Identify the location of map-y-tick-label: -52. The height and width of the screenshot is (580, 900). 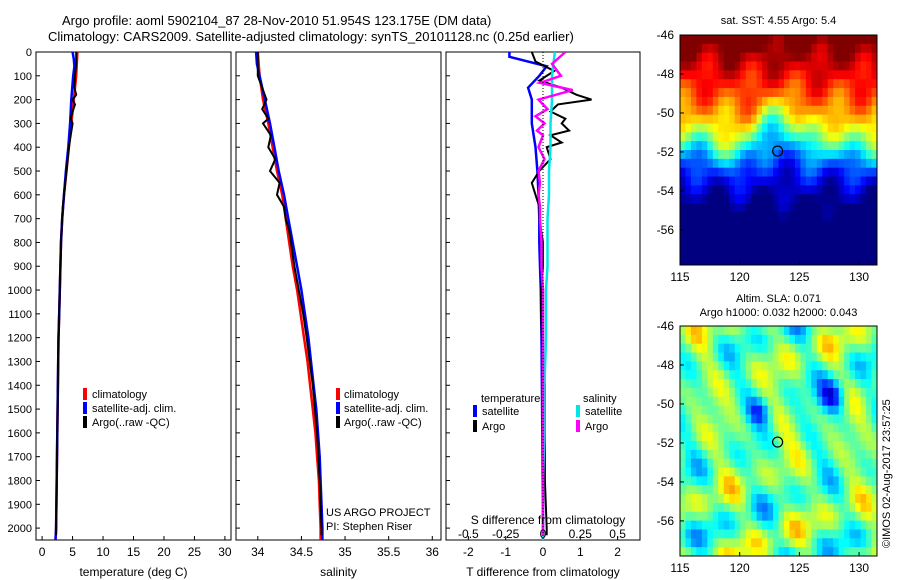
(666, 443).